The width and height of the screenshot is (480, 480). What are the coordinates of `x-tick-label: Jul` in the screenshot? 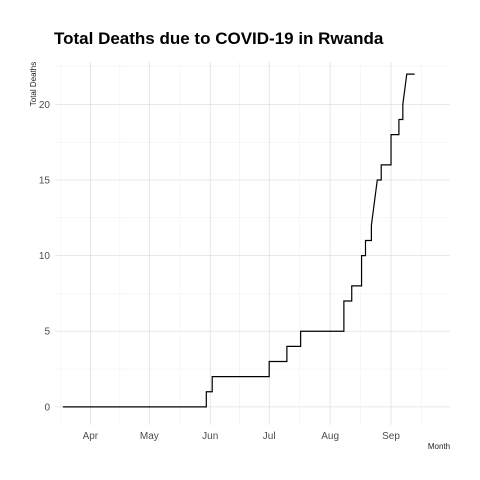 It's located at (269, 436).